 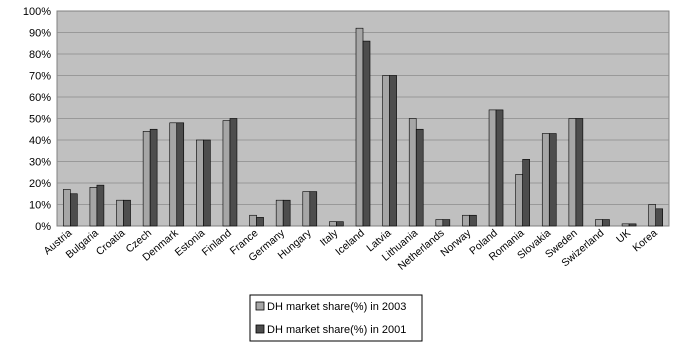 I want to click on bar-latvia-2003, so click(x=386, y=151).